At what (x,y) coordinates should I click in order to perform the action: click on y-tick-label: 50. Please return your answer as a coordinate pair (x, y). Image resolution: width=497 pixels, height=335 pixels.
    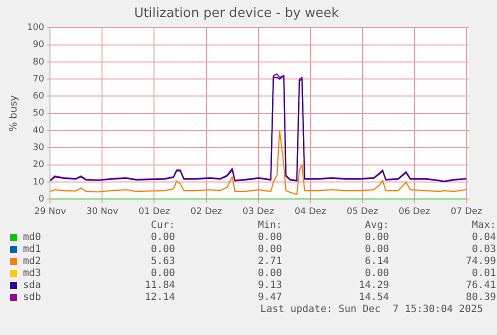
    Looking at the image, I should click on (38, 113).